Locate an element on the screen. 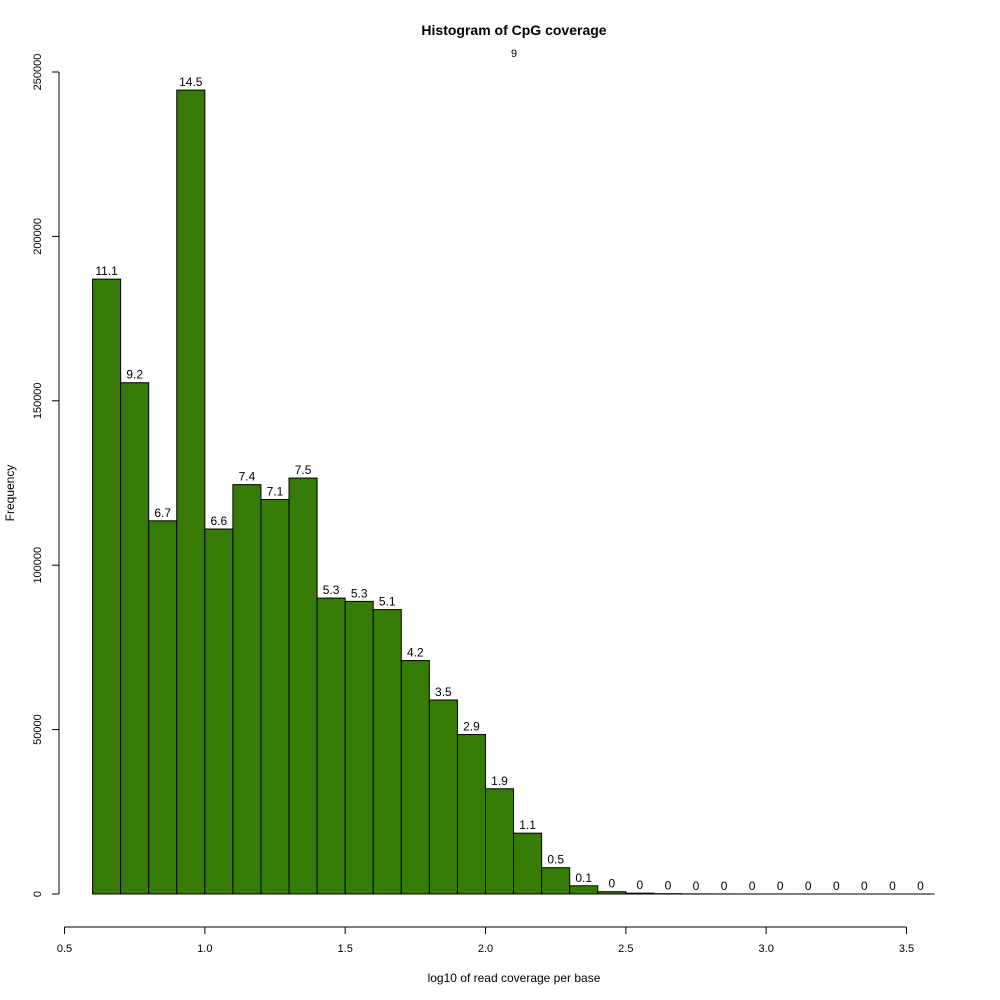  y-tick-label: 0 is located at coordinates (38, 894).